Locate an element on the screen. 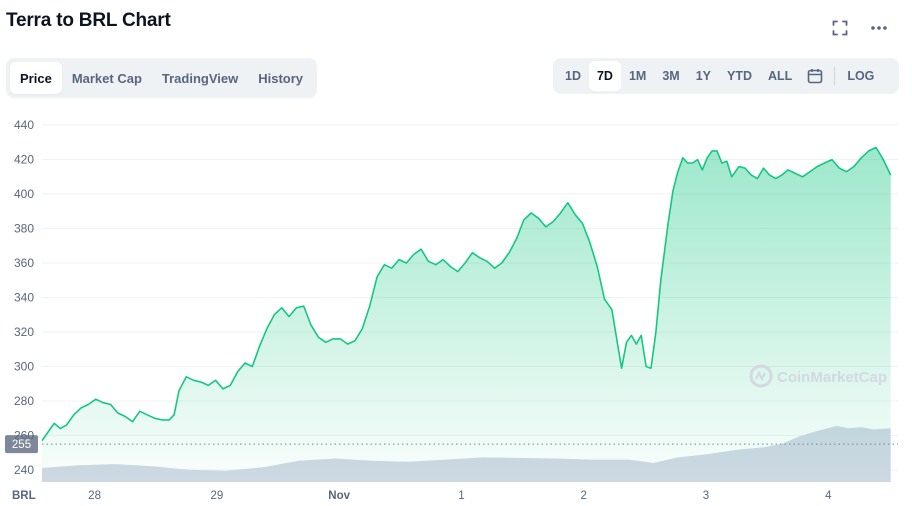  x-axis: BRL 28 29 Nov 1 2 3 4 is located at coordinates (422, 496).